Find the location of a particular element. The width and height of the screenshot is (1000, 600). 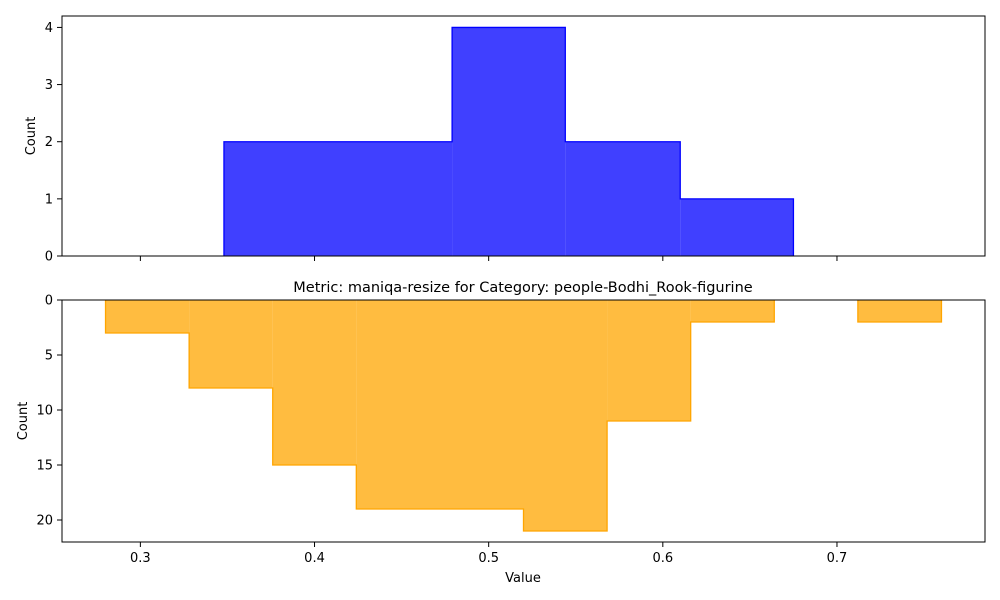

y-tick-label: 5 is located at coordinates (49, 356).